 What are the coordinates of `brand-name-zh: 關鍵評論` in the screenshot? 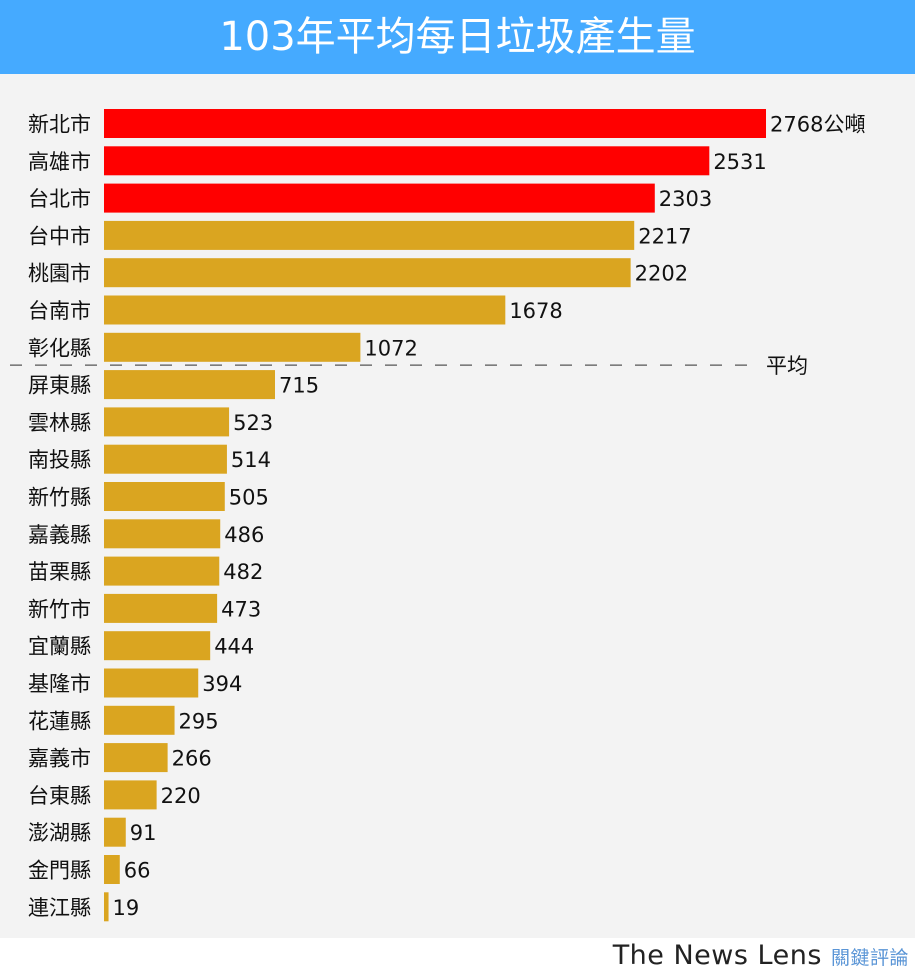 It's located at (869, 958).